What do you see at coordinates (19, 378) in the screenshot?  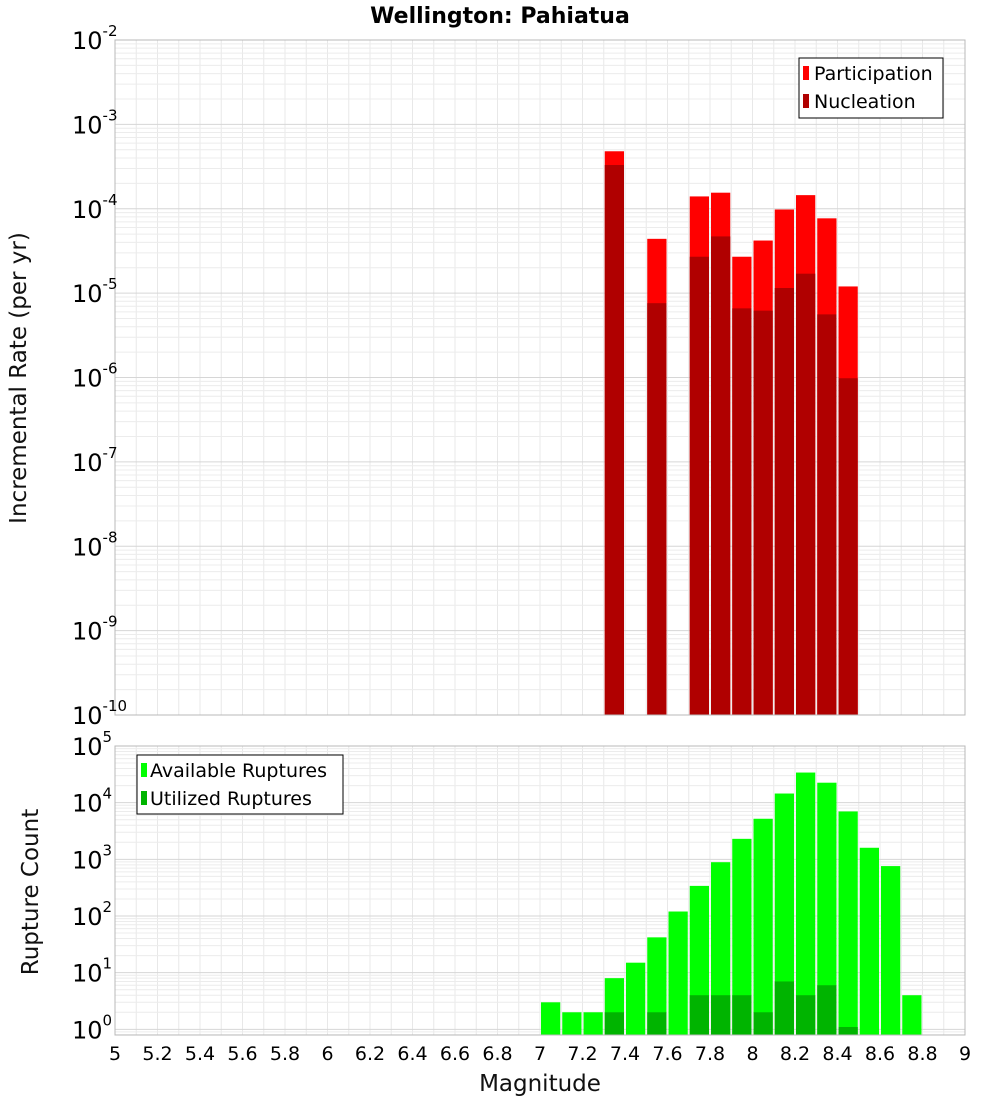 I see `top-y-axis-label: Incremental Rate (per yr)` at bounding box center [19, 378].